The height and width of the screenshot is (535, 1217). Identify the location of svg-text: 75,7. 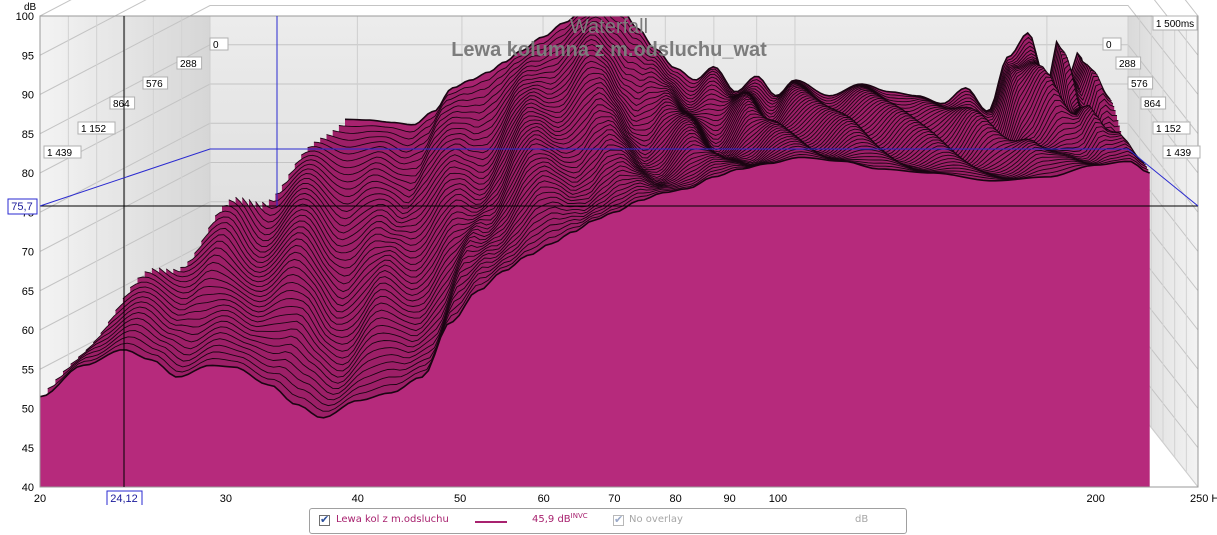
(21, 207).